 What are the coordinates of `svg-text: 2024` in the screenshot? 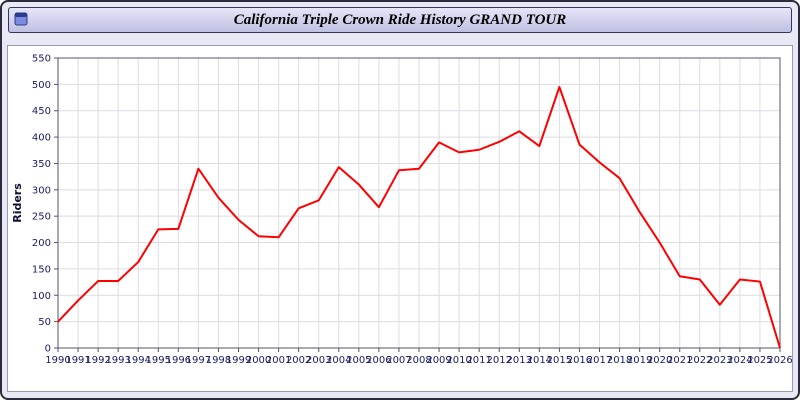 It's located at (739, 360).